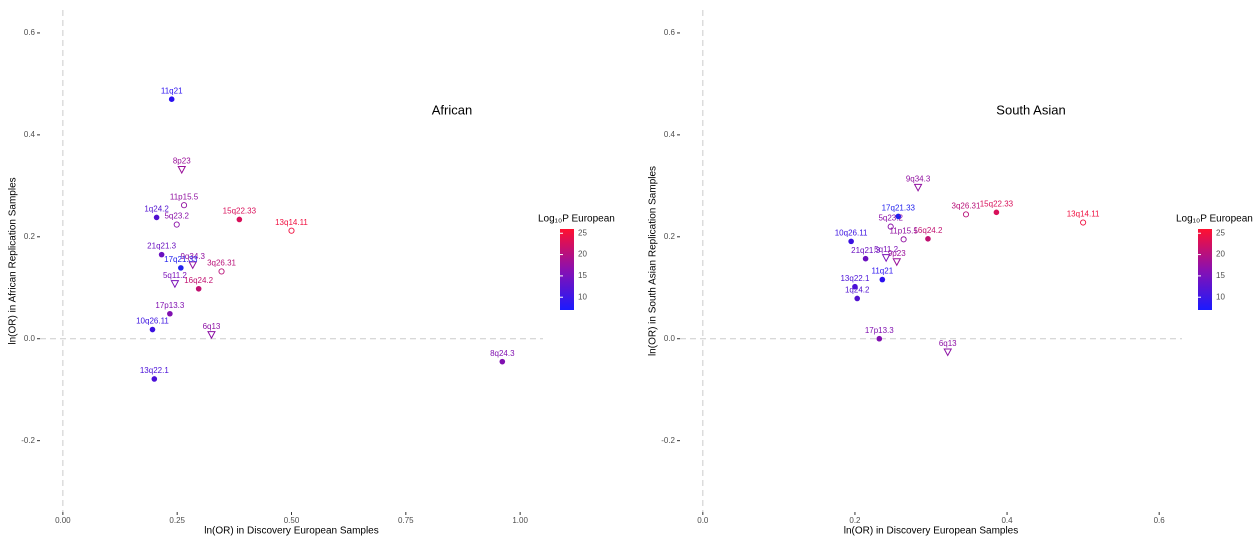 Image resolution: width=1257 pixels, height=536 pixels. I want to click on x-tick-label: 0.00, so click(63, 520).